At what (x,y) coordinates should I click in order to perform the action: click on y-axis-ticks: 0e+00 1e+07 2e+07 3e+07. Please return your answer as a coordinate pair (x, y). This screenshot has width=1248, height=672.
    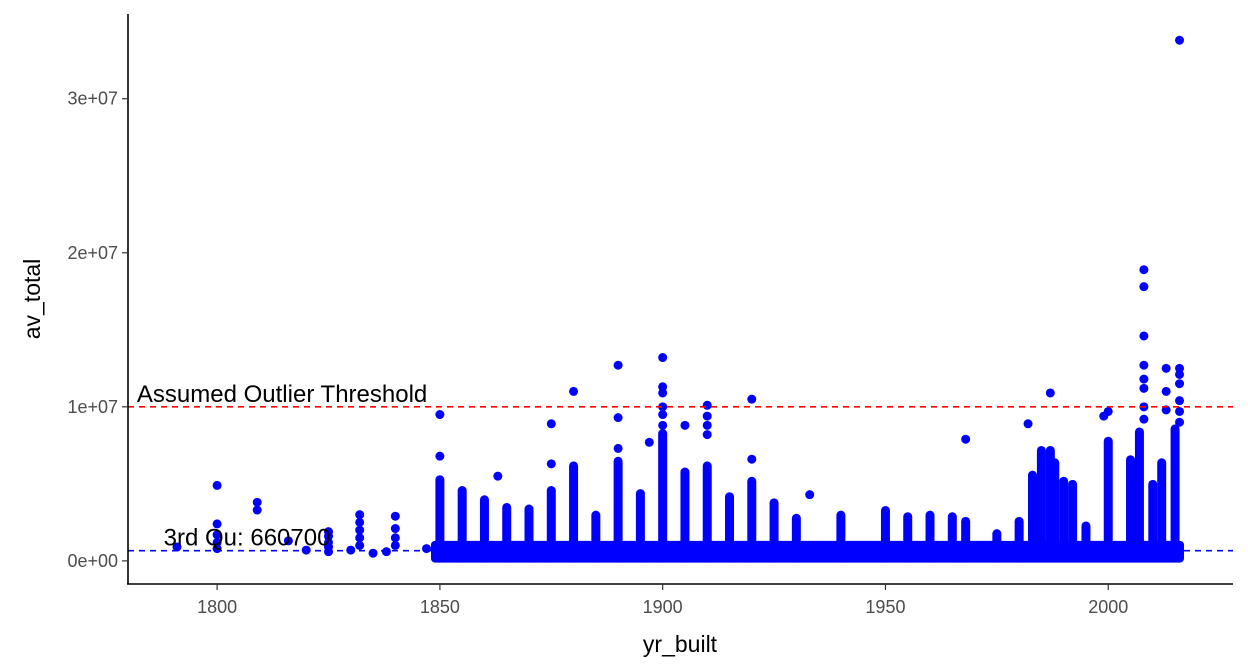
    Looking at the image, I should click on (97, 330).